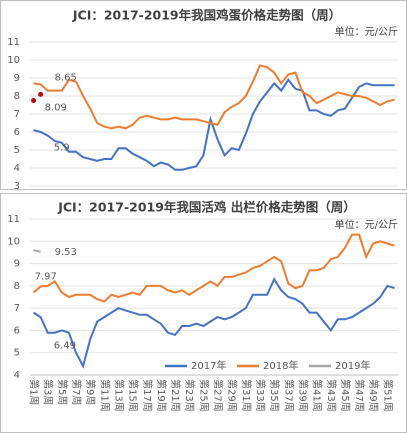 The height and width of the screenshot is (433, 407). I want to click on x-tick-label: 第5周, so click(62, 392).